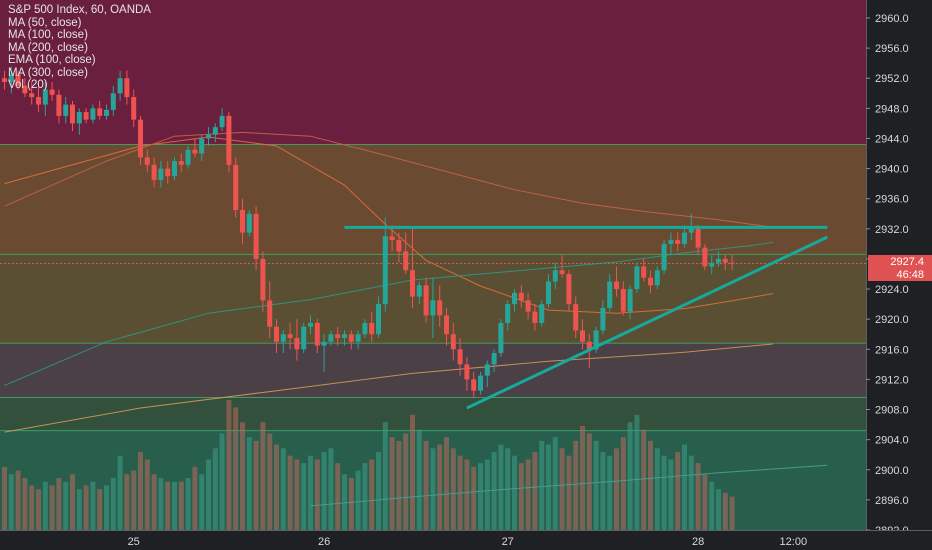 The width and height of the screenshot is (932, 550). What do you see at coordinates (508, 542) in the screenshot?
I see `time-tick-label: 27` at bounding box center [508, 542].